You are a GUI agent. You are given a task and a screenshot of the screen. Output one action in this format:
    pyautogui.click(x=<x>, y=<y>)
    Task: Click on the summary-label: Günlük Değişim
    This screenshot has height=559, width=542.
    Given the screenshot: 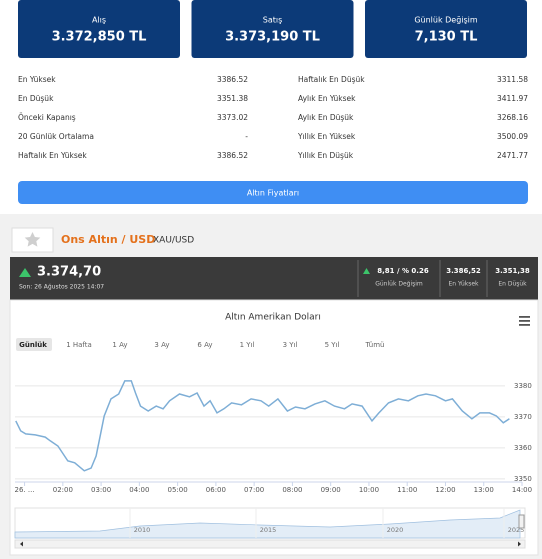 What is the action you would take?
    pyautogui.click(x=446, y=20)
    